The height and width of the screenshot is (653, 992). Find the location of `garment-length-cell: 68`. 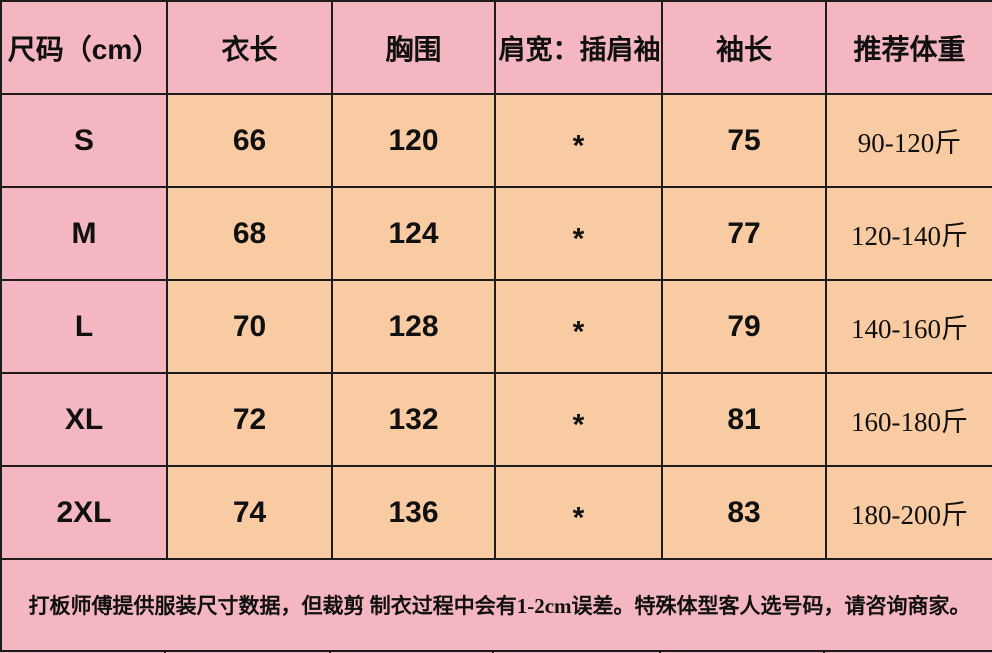

garment-length-cell: 68 is located at coordinates (249, 233).